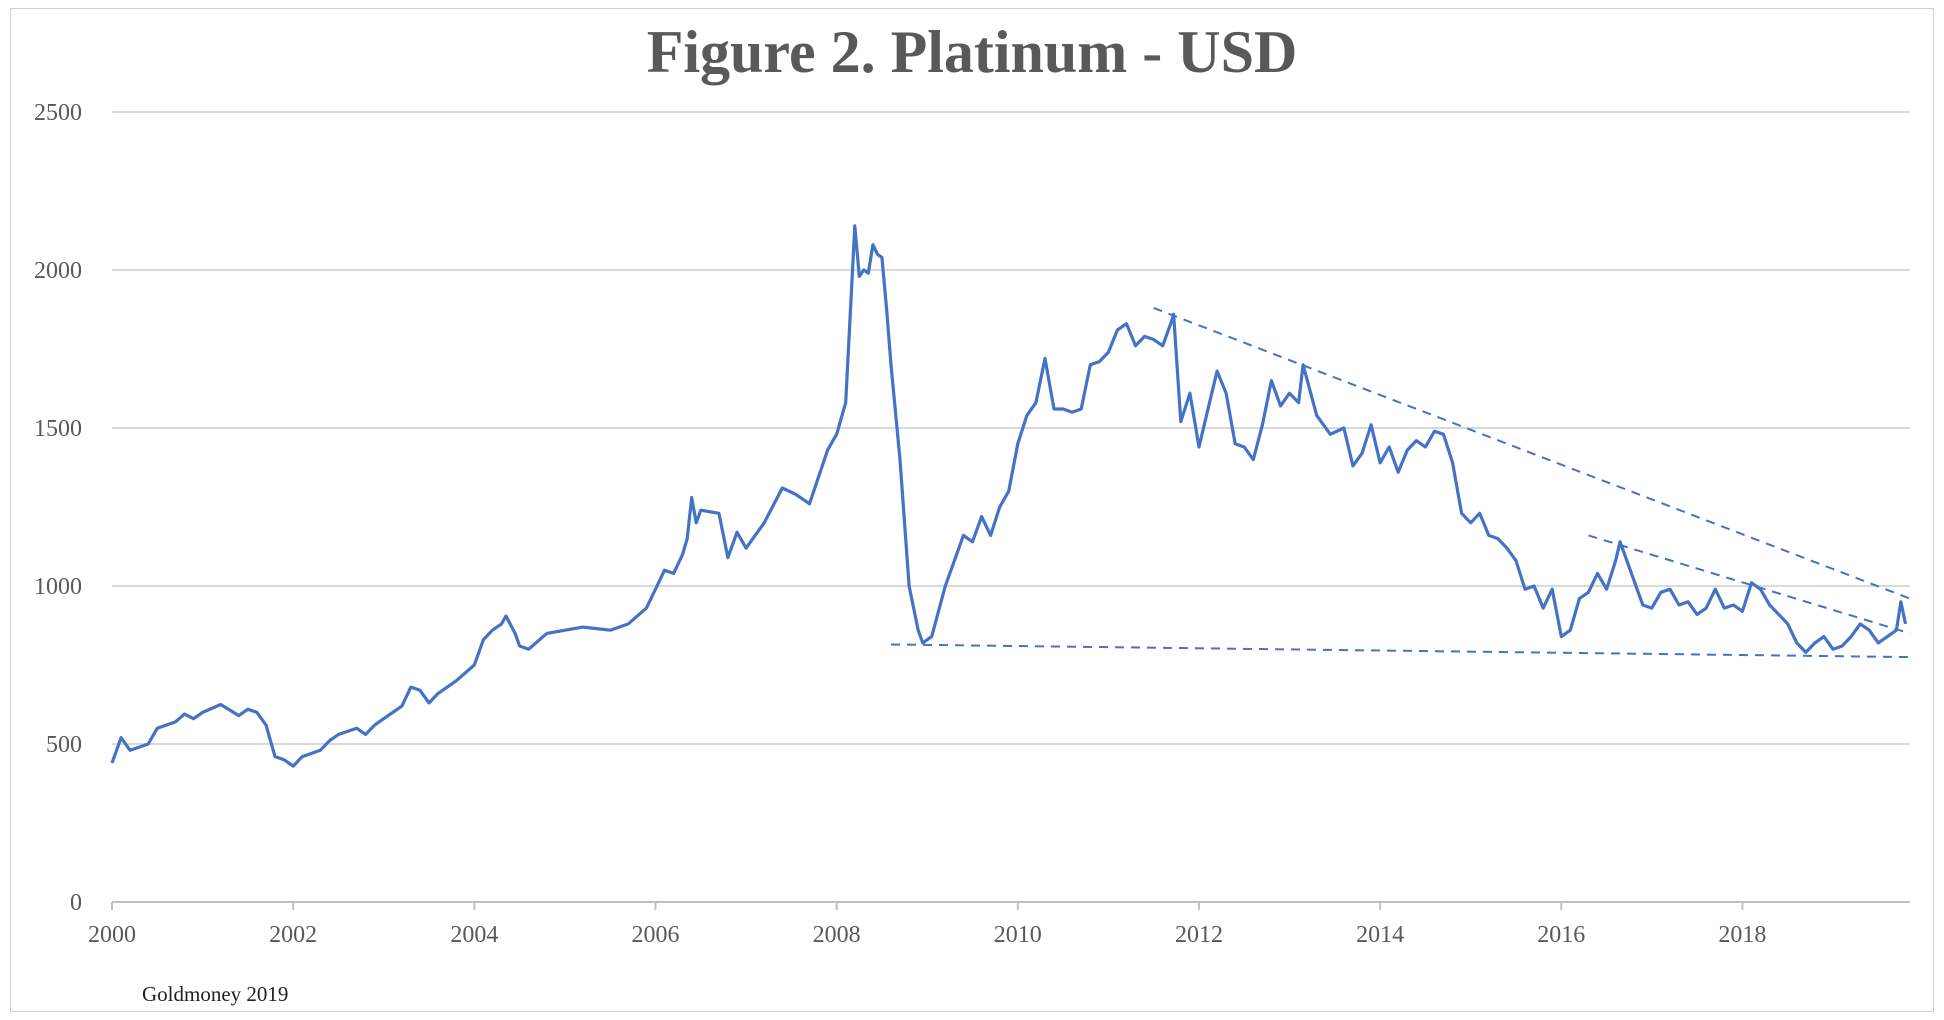 This screenshot has height=1020, width=1944. Describe the element at coordinates (293, 935) in the screenshot. I see `x-tick-label-2002: 2002` at that location.